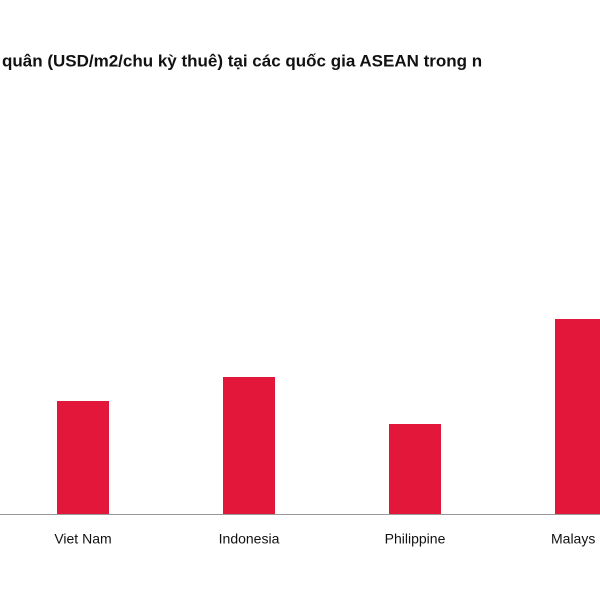 The width and height of the screenshot is (600, 600). What do you see at coordinates (573, 539) in the screenshot?
I see `x-tick-label: Malays` at bounding box center [573, 539].